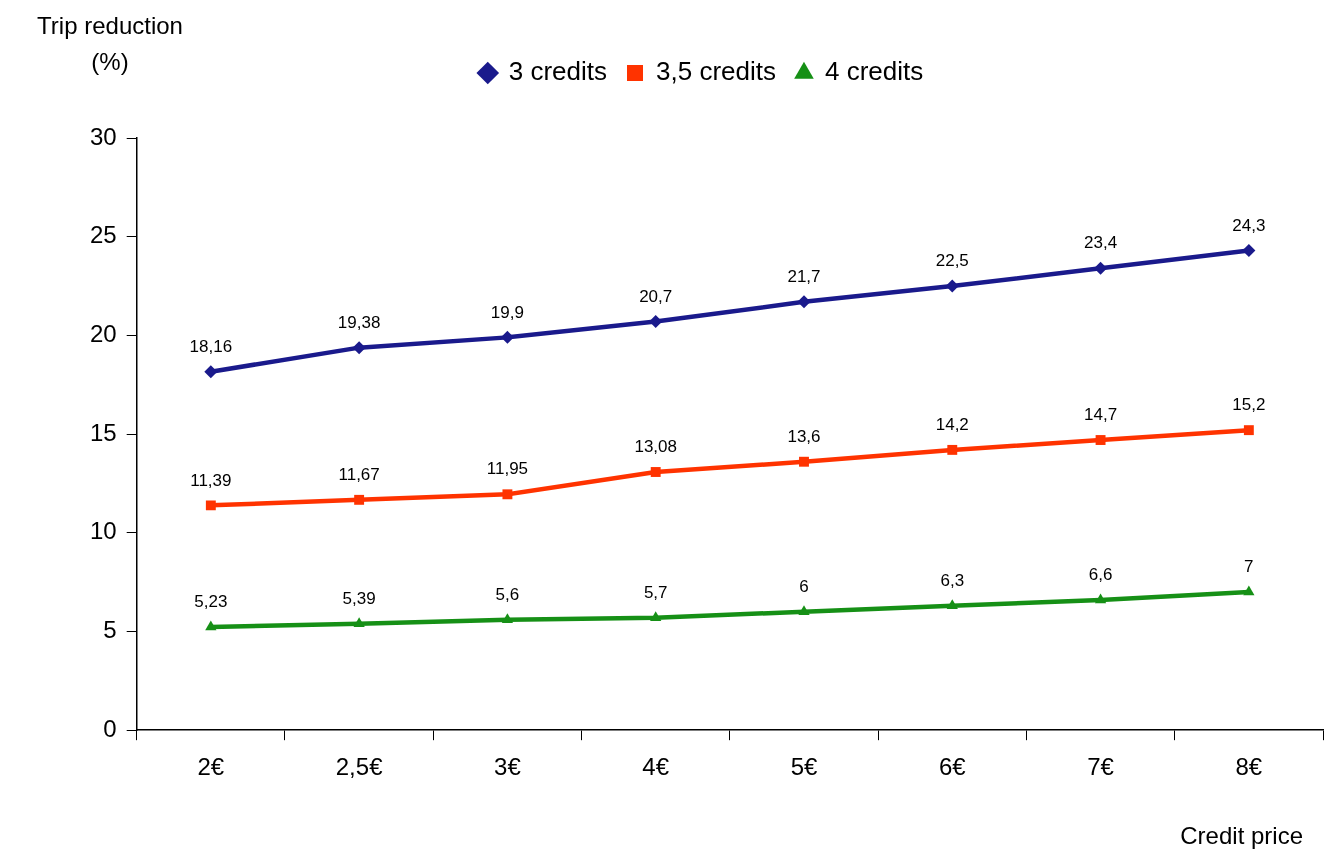 The height and width of the screenshot is (859, 1333). I want to click on data-label: 11,39, so click(211, 480).